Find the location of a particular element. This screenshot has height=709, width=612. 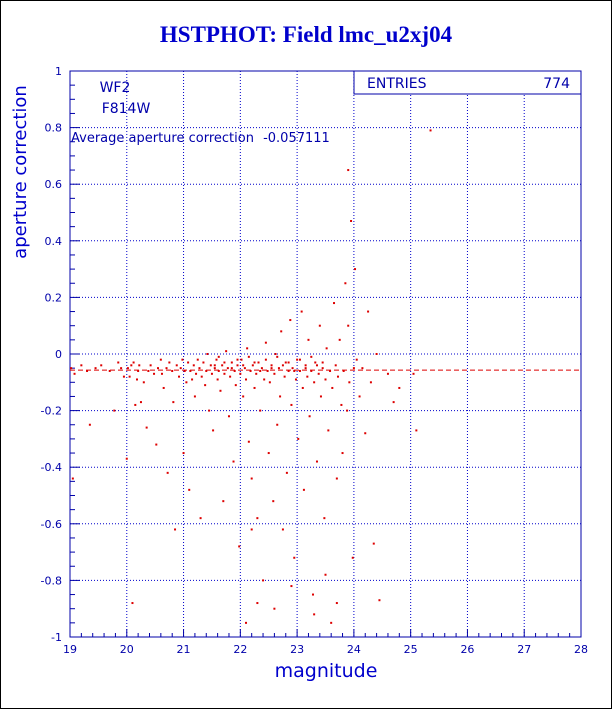

y-tick-label: 0.2 is located at coordinates (54, 297).